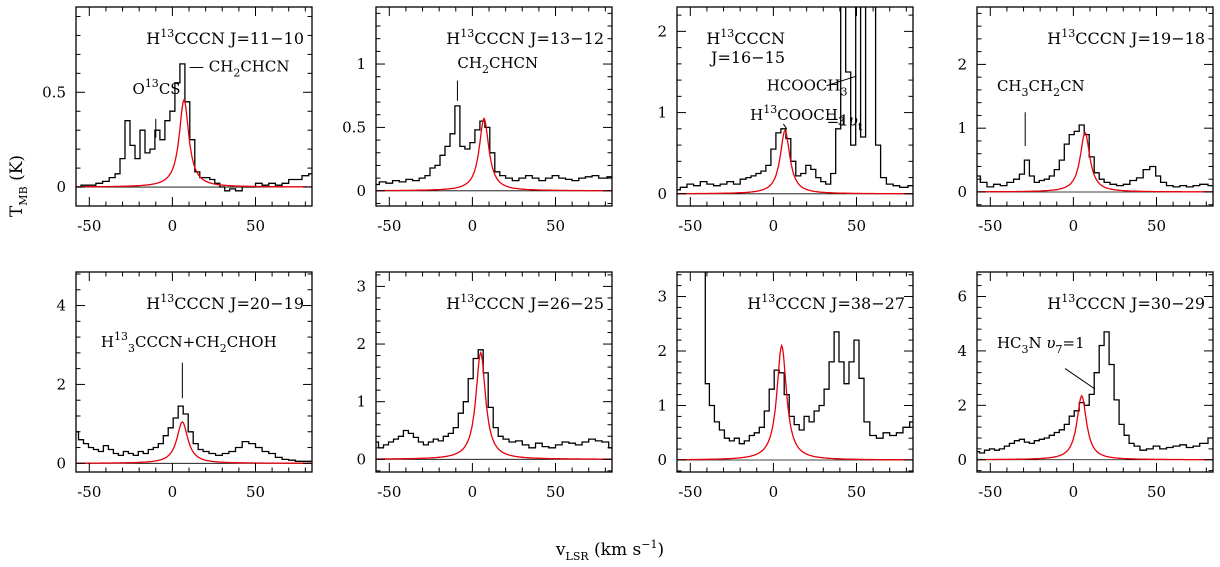  Describe the element at coordinates (812, 87) in the screenshot. I see `line-annotation: HCOOCH3` at that location.